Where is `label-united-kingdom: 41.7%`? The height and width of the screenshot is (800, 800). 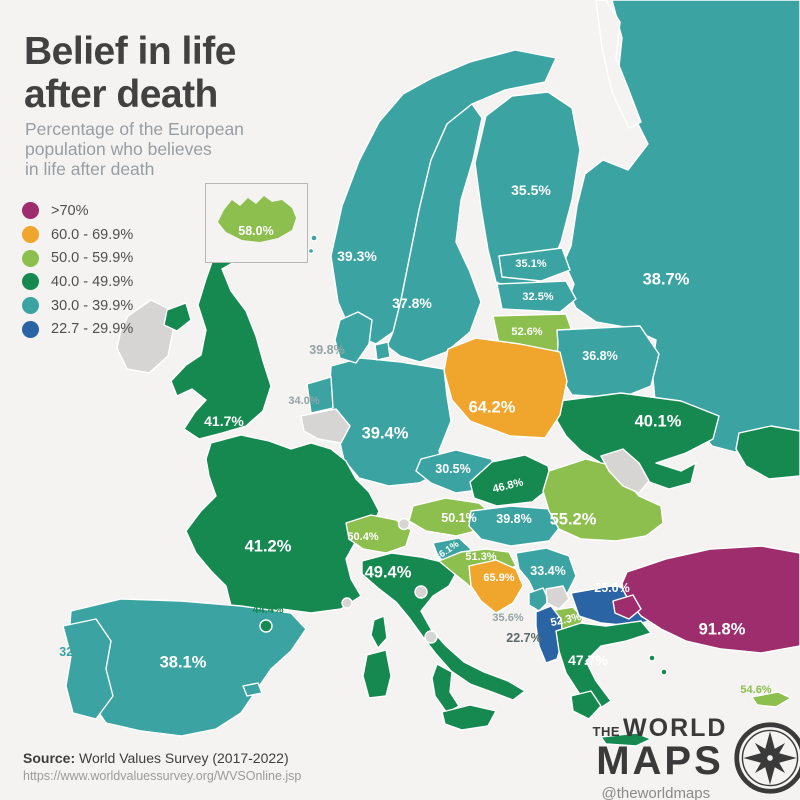
label-united-kingdom: 41.7% is located at coordinates (224, 421).